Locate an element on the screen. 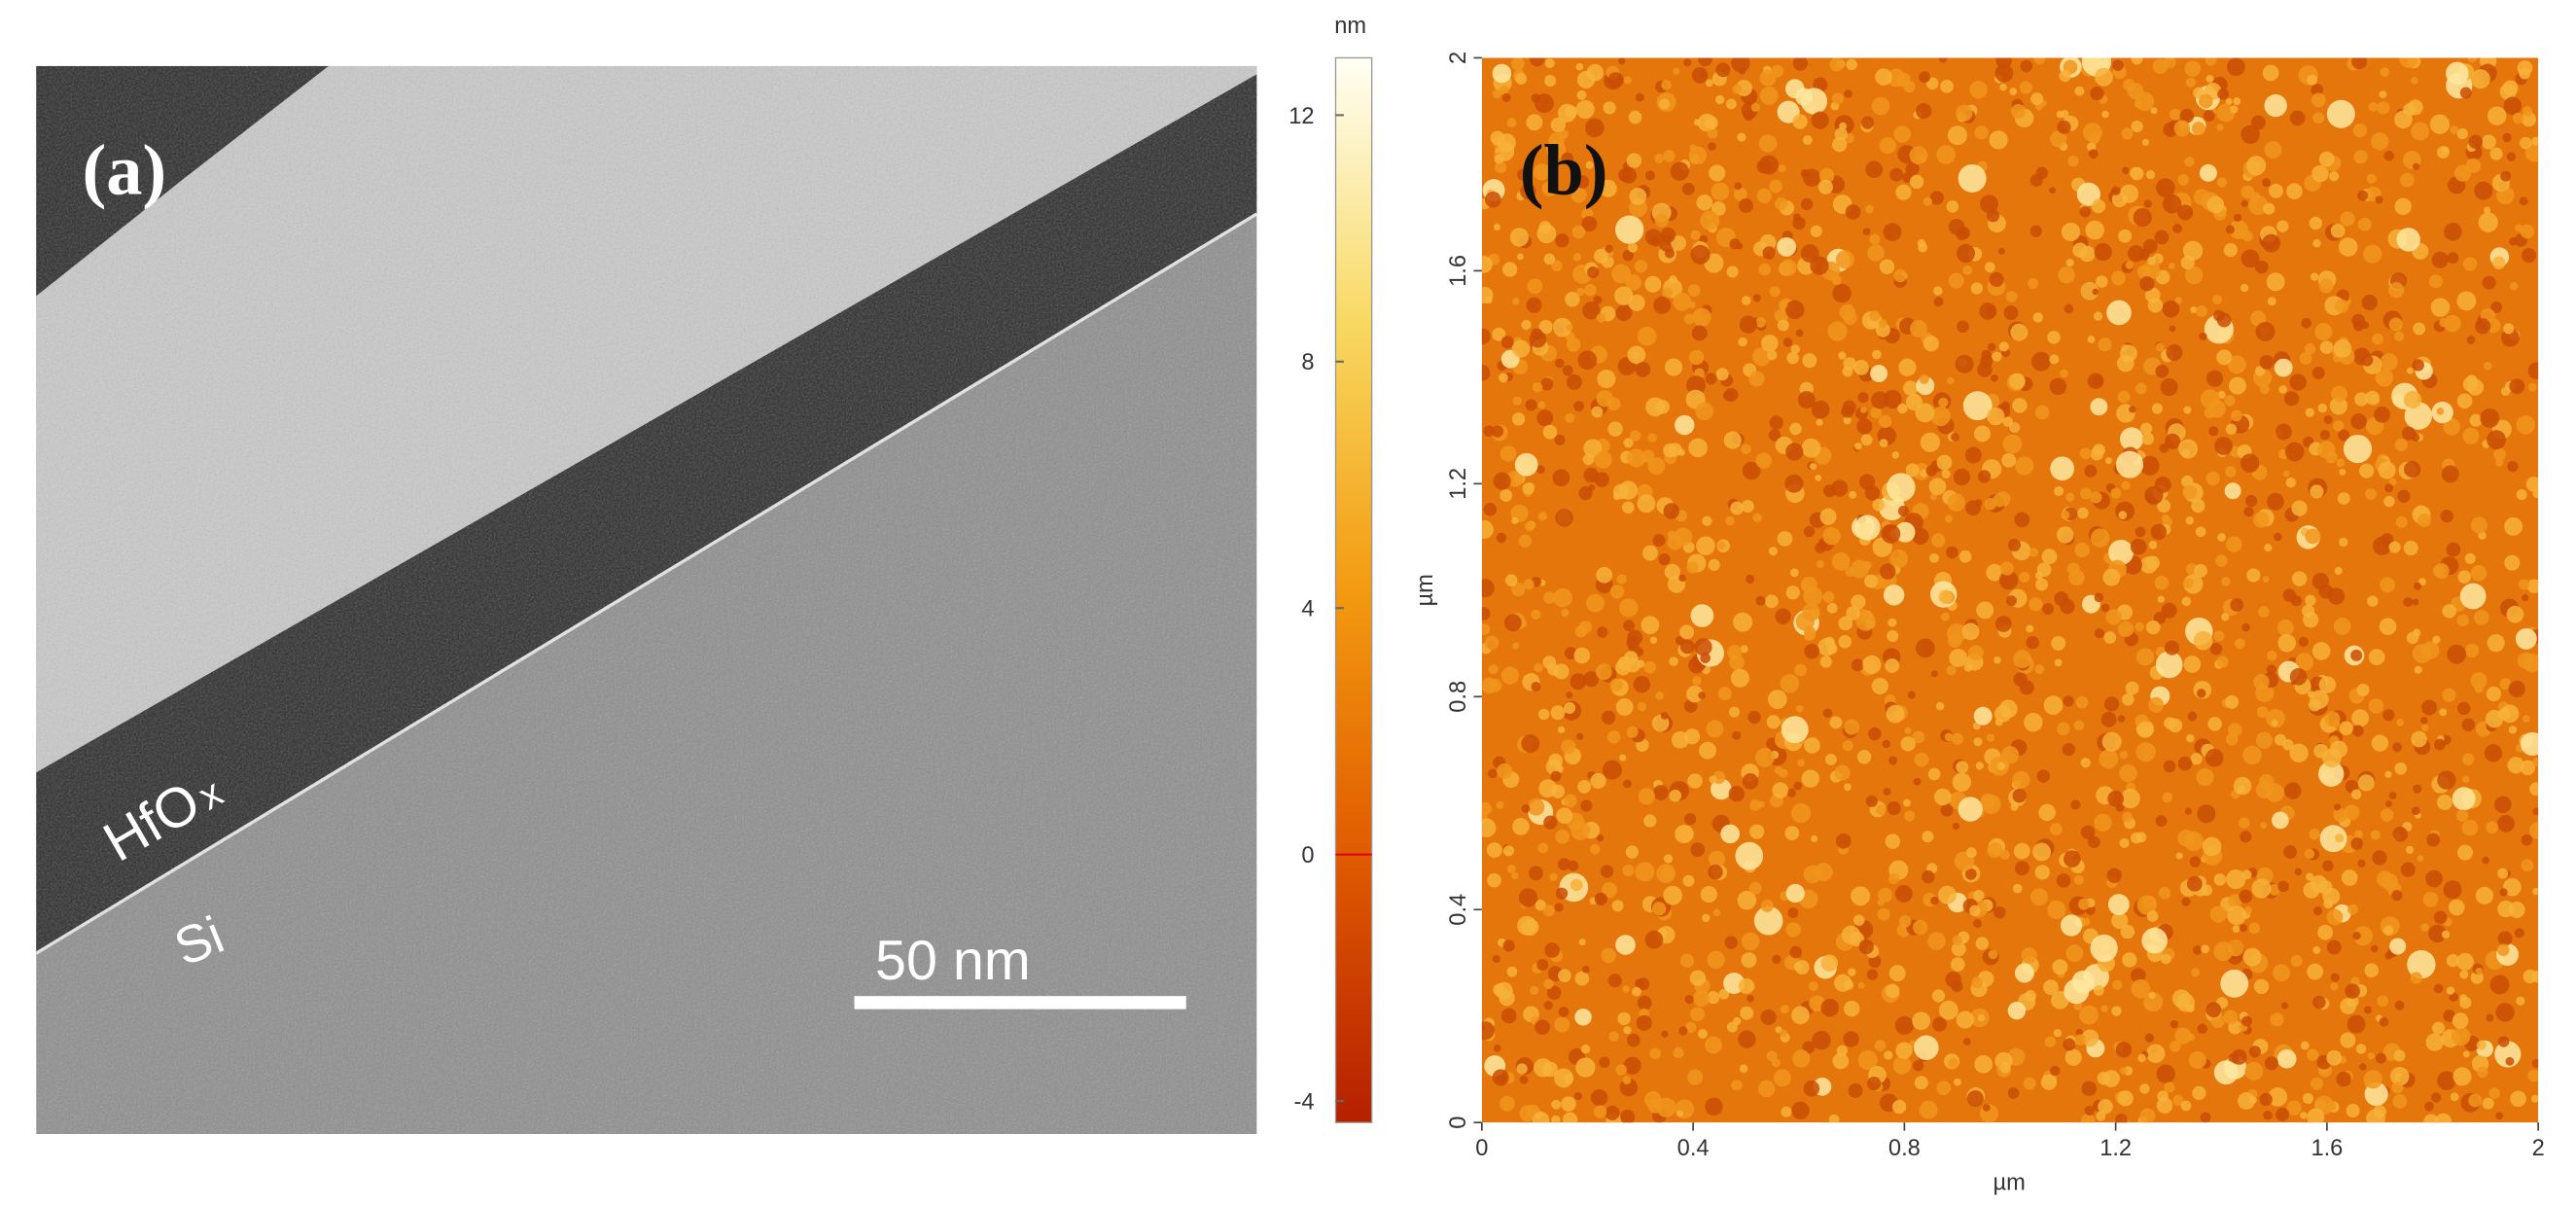 The width and height of the screenshot is (2576, 1205). x-tick-label: 1.6 is located at coordinates (2327, 1148).